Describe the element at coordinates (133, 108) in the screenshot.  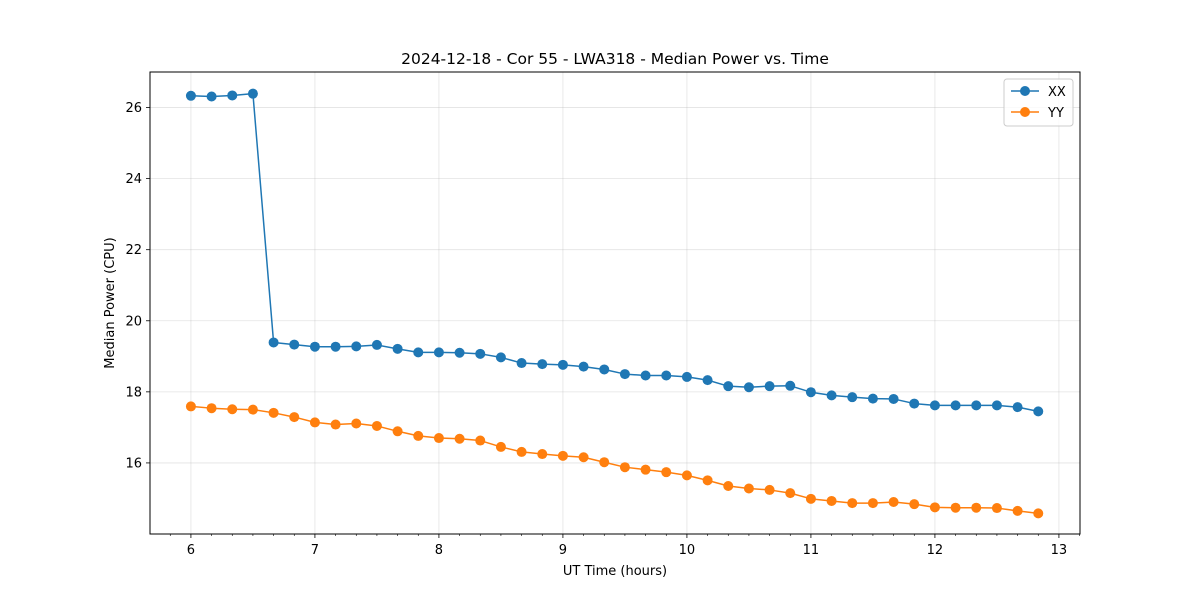
I see `y-tick-label-26: 26` at that location.